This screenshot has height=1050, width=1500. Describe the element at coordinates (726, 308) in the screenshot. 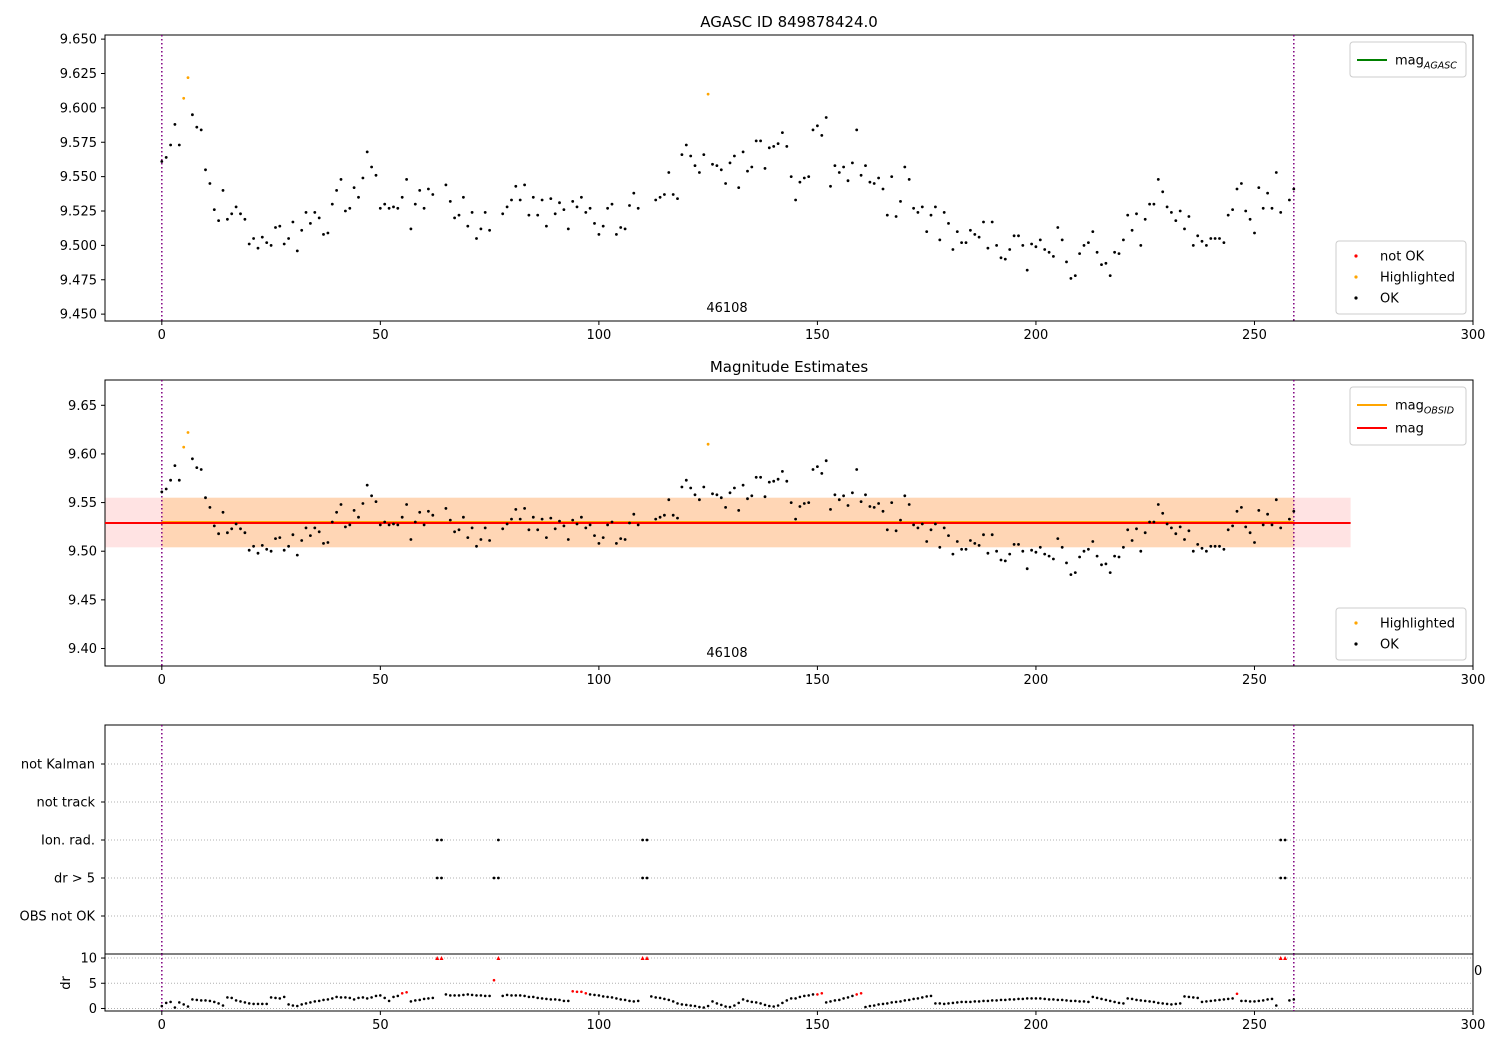

I see `agasc-obsid-label: 46108` at that location.